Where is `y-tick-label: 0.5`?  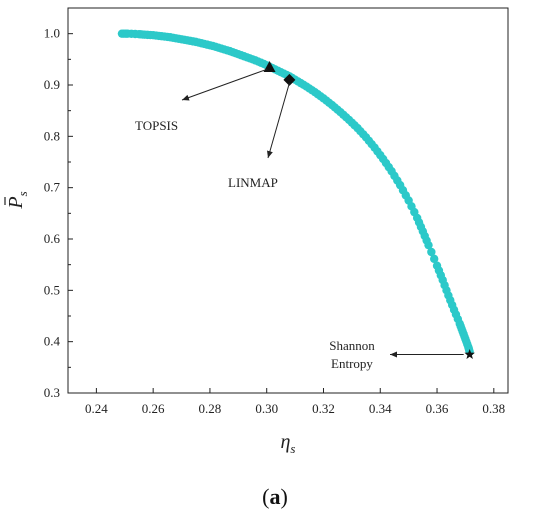
y-tick-label: 0.5 is located at coordinates (52, 289).